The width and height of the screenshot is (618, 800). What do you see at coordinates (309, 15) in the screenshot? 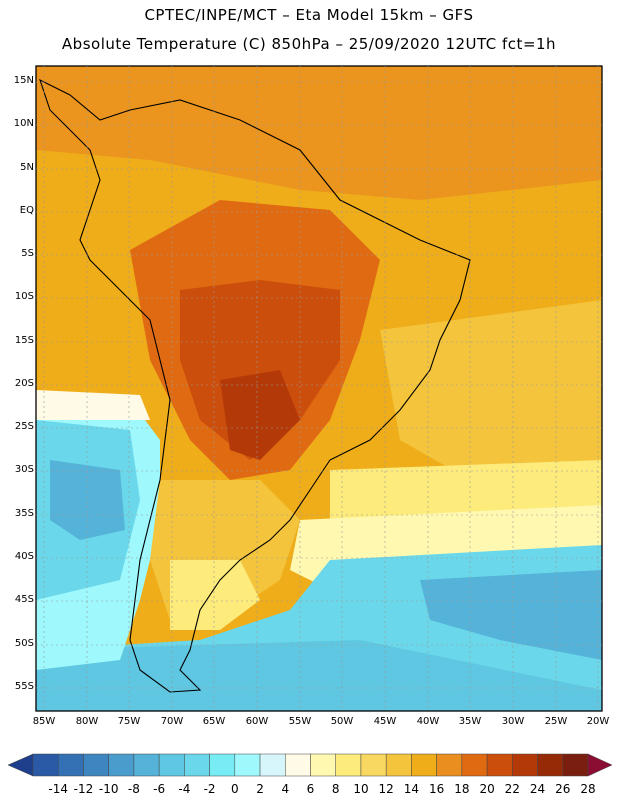
I see `map-title-line1: CPTEC/INPE/MCT – Eta Model 15km – GFS` at bounding box center [309, 15].